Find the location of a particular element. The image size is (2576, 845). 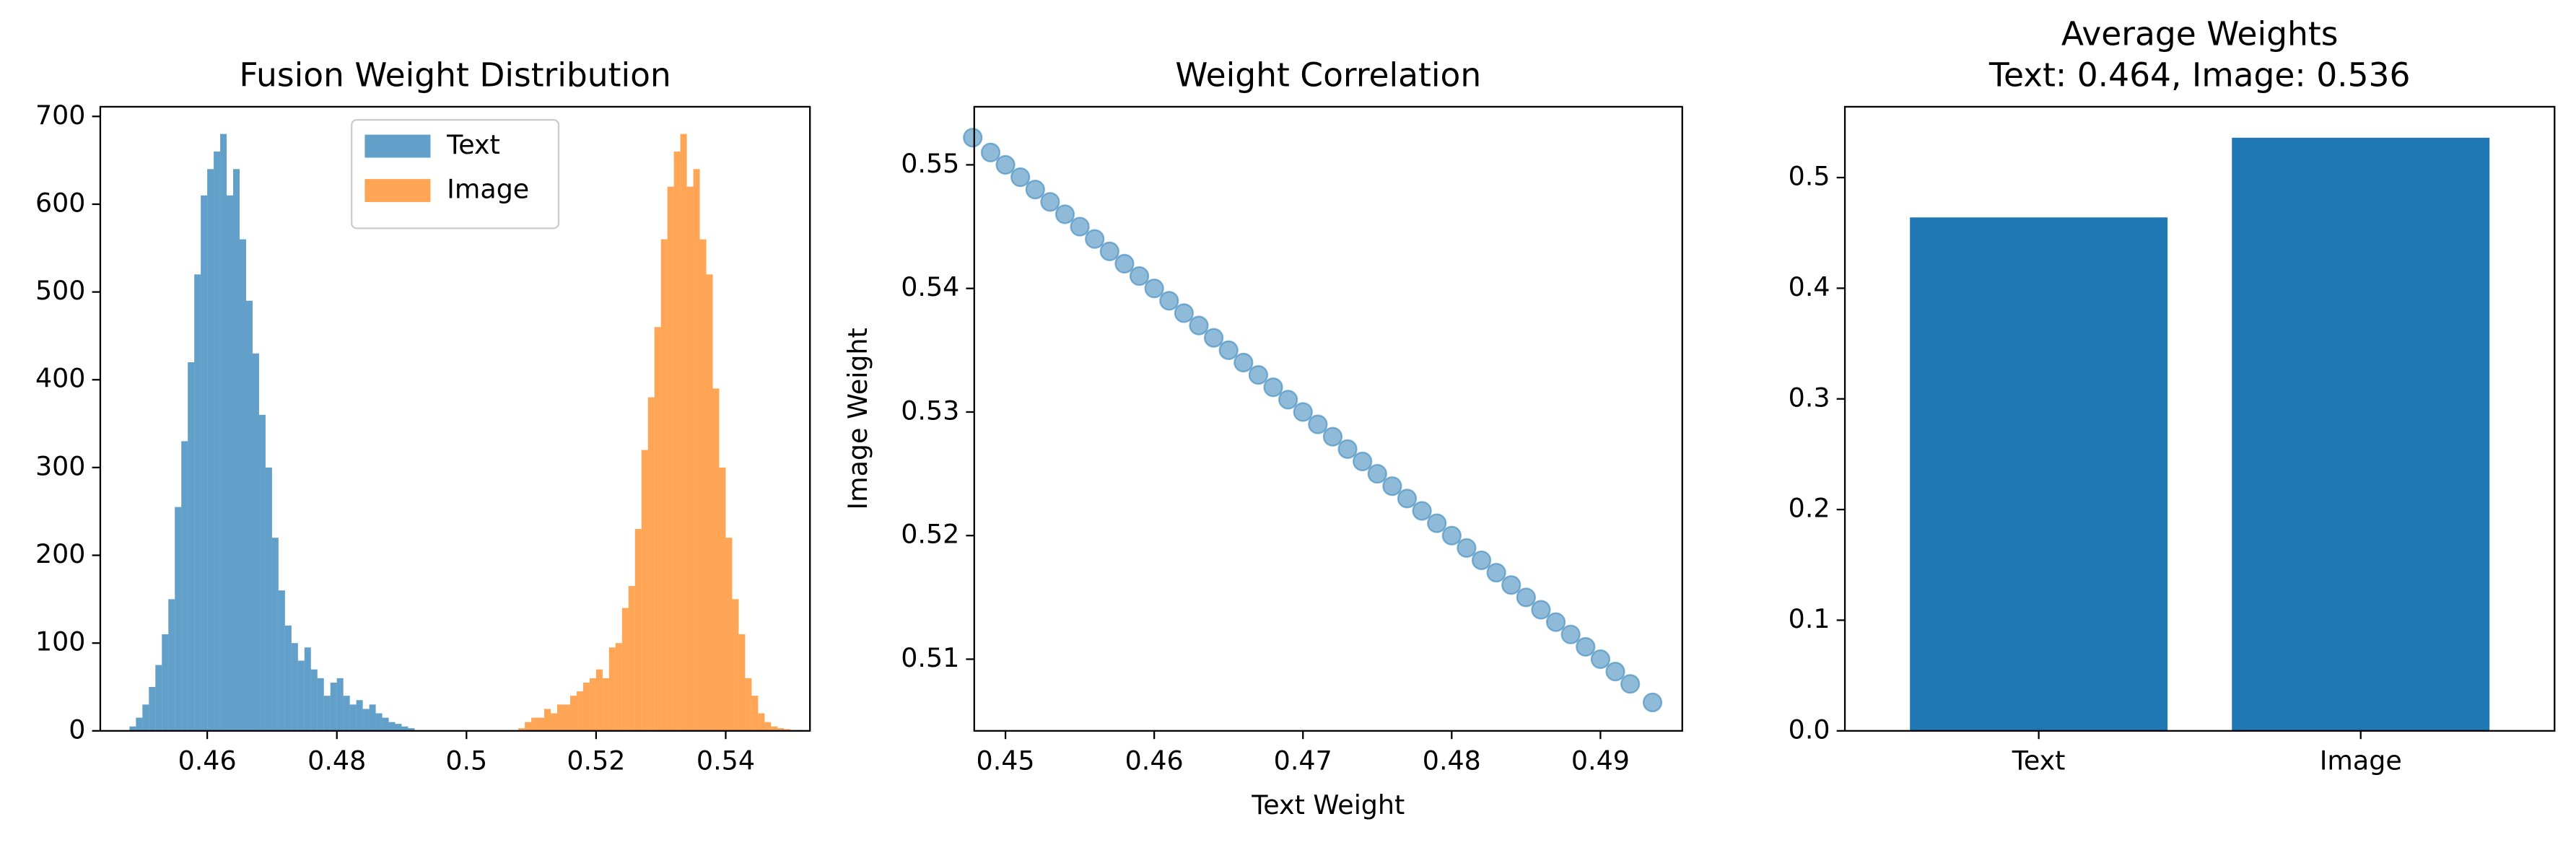

y-tick-label: 0.3 is located at coordinates (1809, 397).